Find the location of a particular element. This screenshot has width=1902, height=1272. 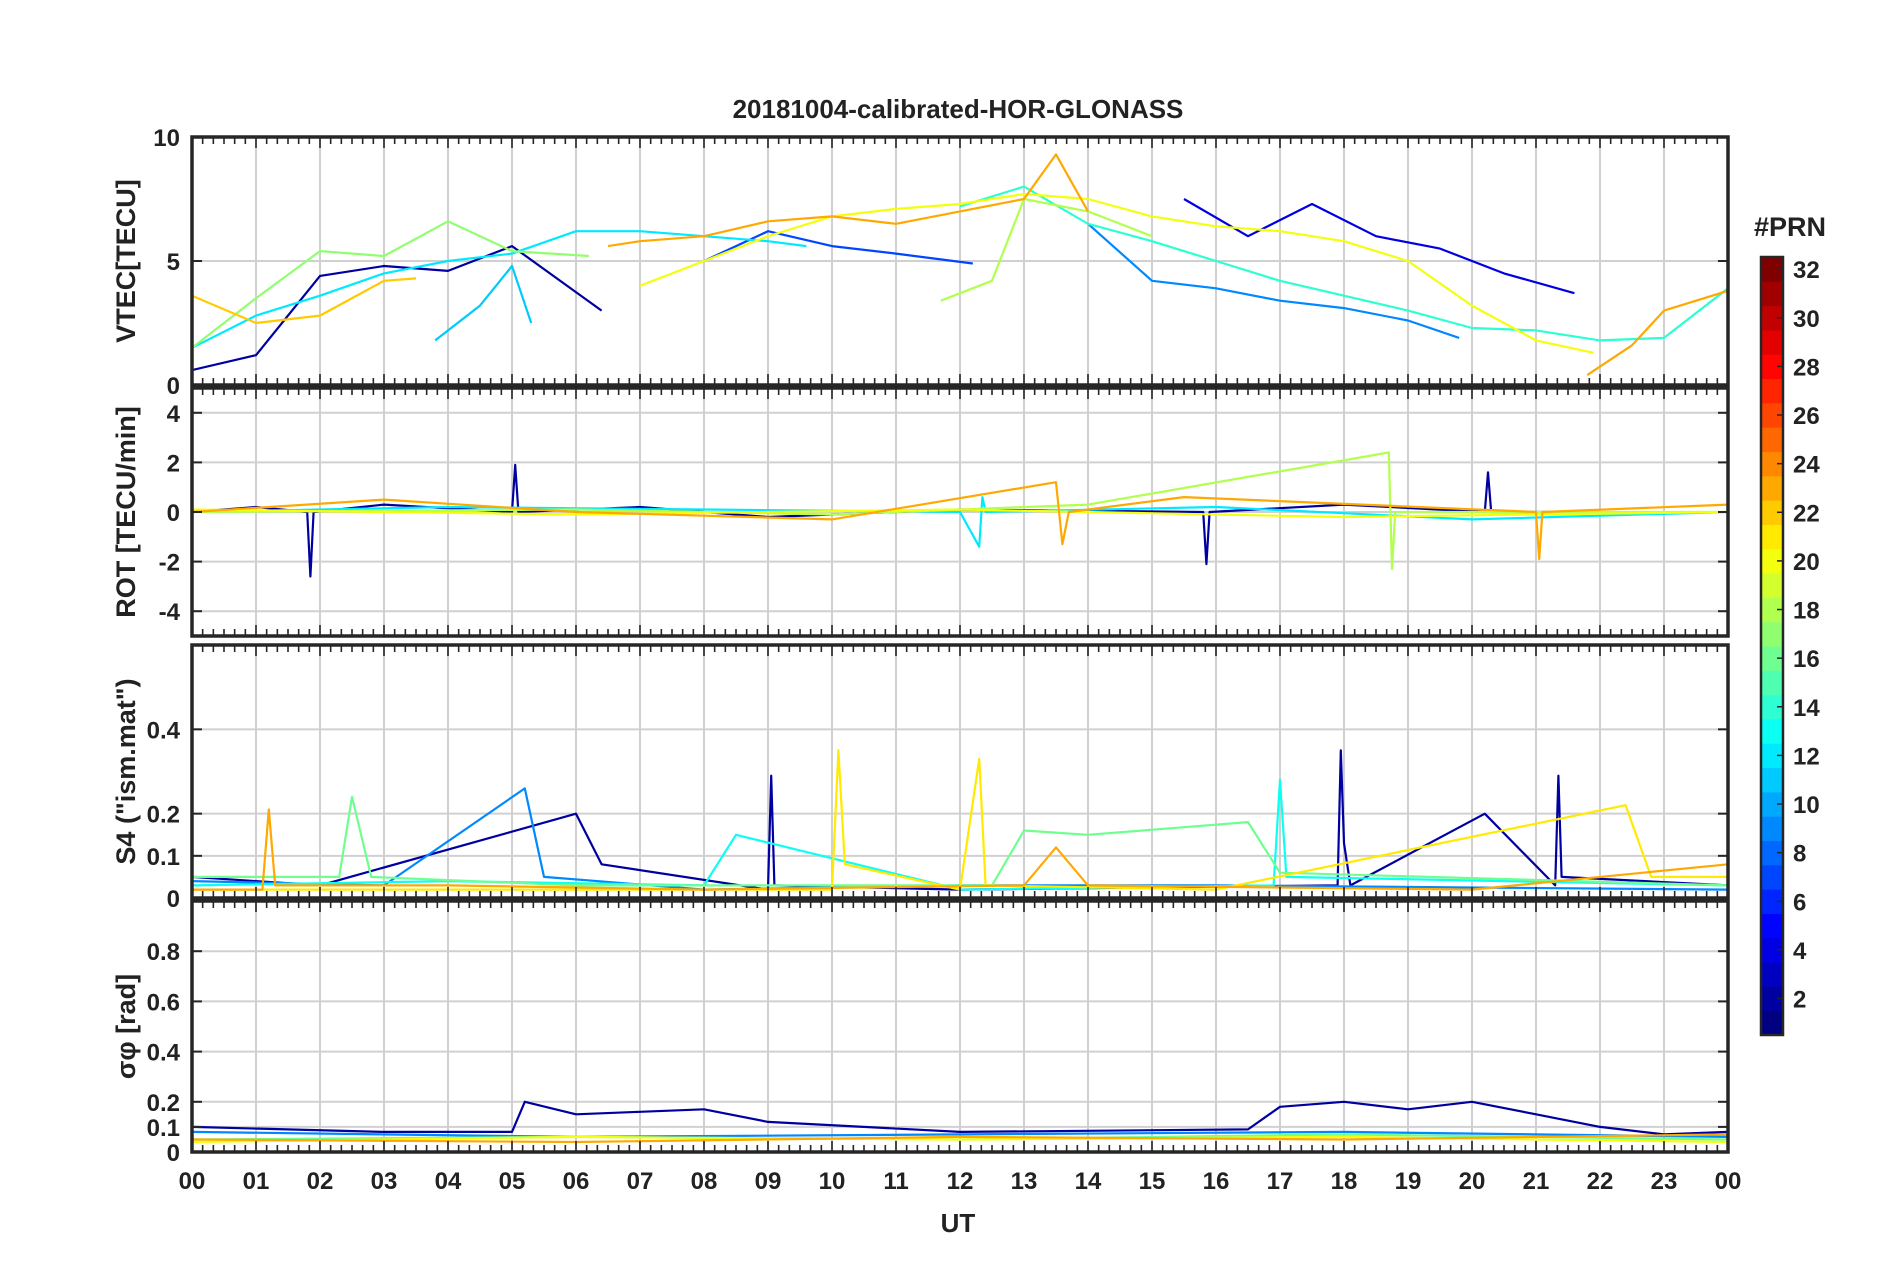

x-tick-label: 04 is located at coordinates (448, 1181).